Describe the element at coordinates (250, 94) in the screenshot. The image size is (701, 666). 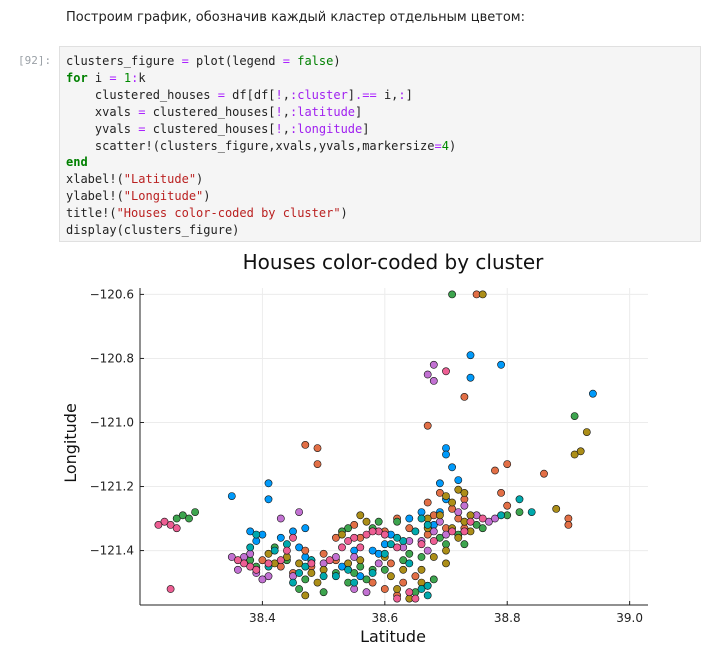
I see `code-token: df[df[` at that location.